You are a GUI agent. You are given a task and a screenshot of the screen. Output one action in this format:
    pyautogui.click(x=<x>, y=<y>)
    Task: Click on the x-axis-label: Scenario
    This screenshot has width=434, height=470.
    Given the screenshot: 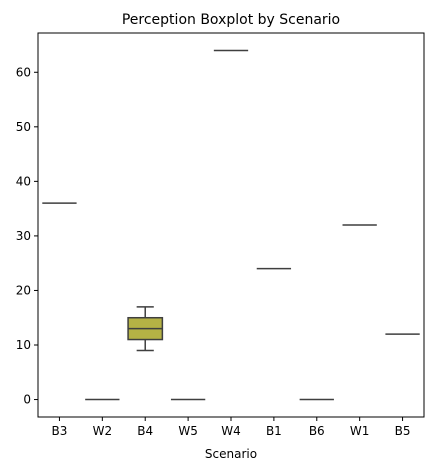 What is the action you would take?
    pyautogui.click(x=231, y=454)
    